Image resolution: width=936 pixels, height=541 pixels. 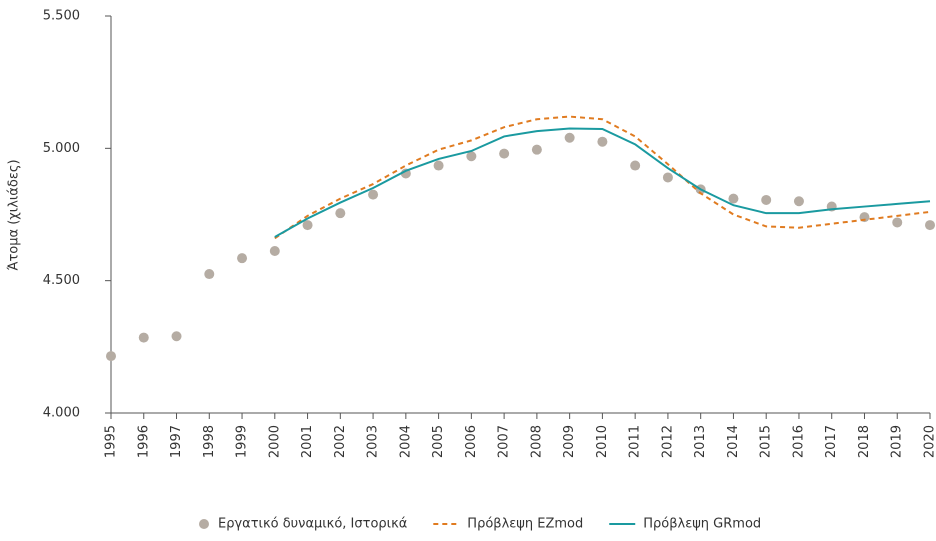 What do you see at coordinates (766, 441) in the screenshot?
I see `x-tick-label: 2015` at bounding box center [766, 441].